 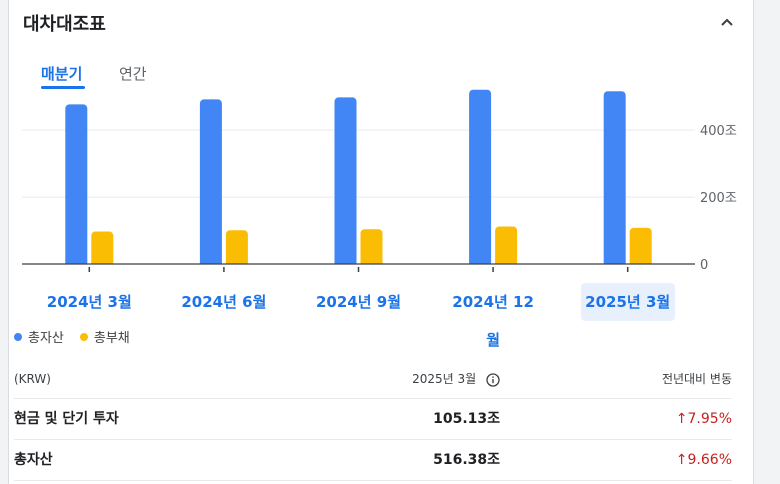 I want to click on x-tick-label: 2024년 12월, so click(x=493, y=321).